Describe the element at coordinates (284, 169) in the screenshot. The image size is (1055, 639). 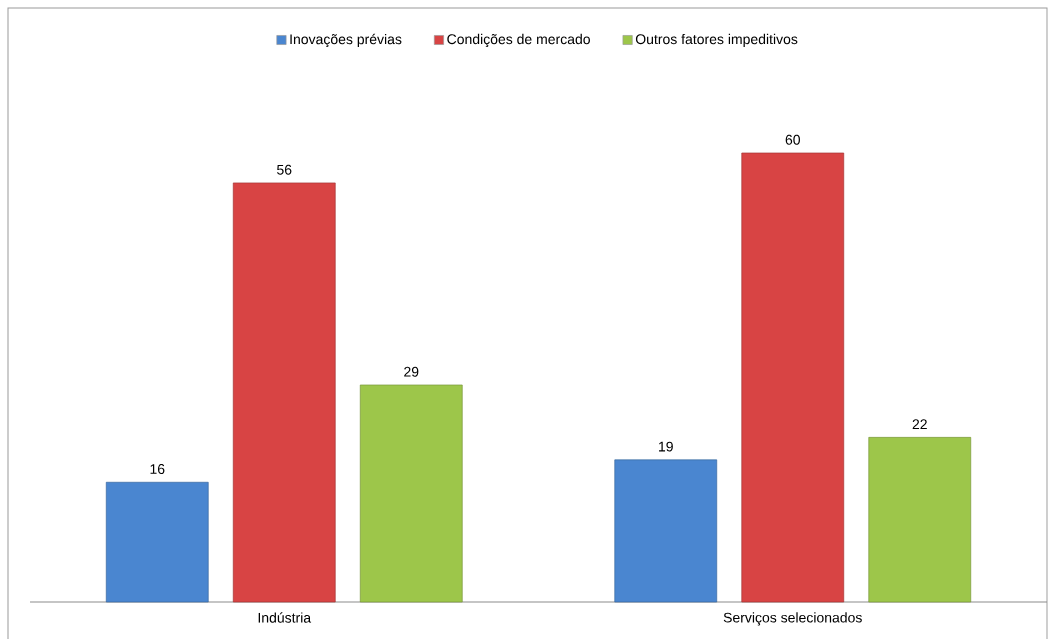
I see `data-label: 56` at that location.